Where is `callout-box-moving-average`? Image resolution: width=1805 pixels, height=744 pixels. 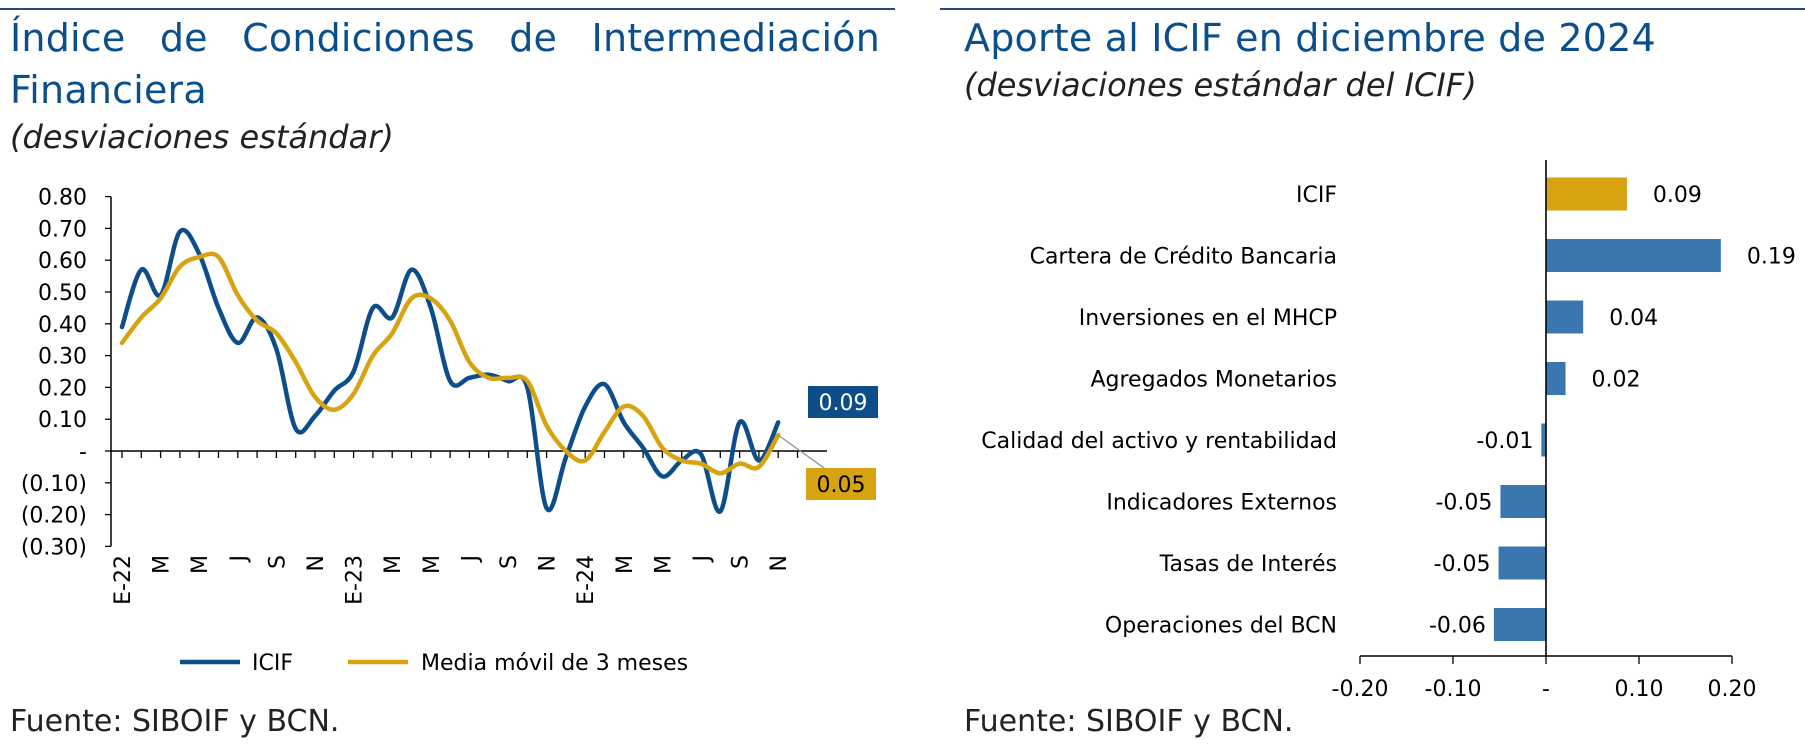 callout-box-moving-average is located at coordinates (841, 484).